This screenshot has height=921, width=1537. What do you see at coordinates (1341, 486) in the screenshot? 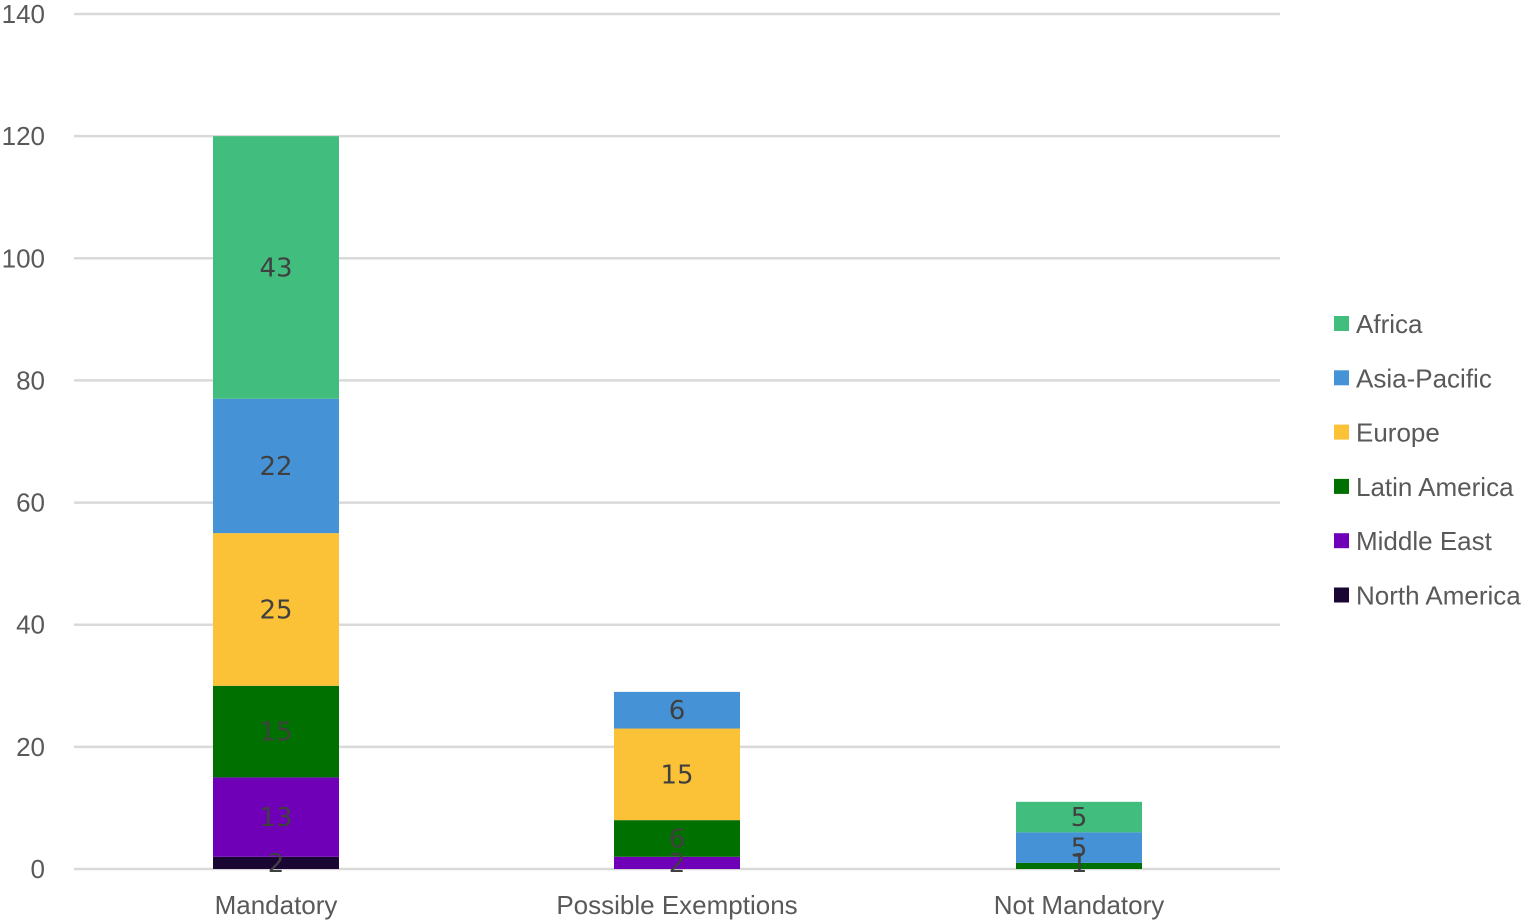
I see `legend-swatch-latin-america` at bounding box center [1341, 486].